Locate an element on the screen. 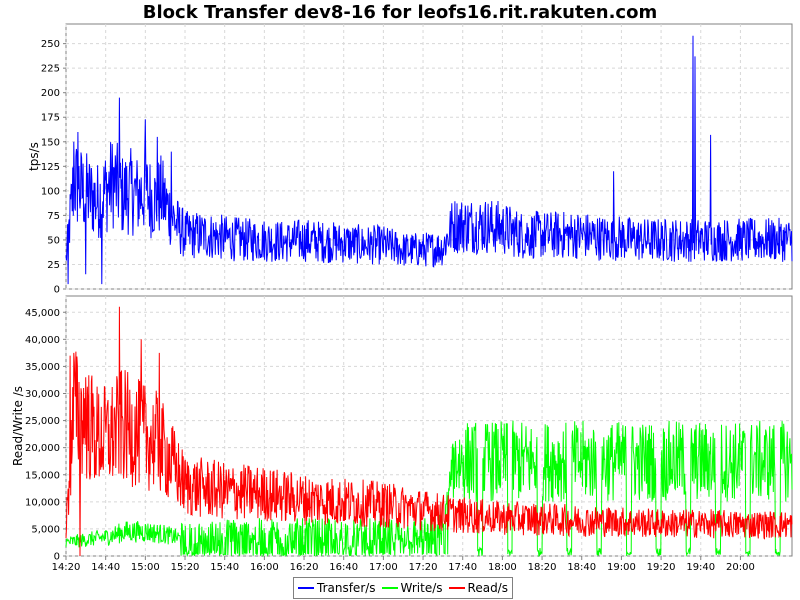 Image resolution: width=800 pixels, height=600 pixels. y-tick-label: 10,000 is located at coordinates (42, 502).